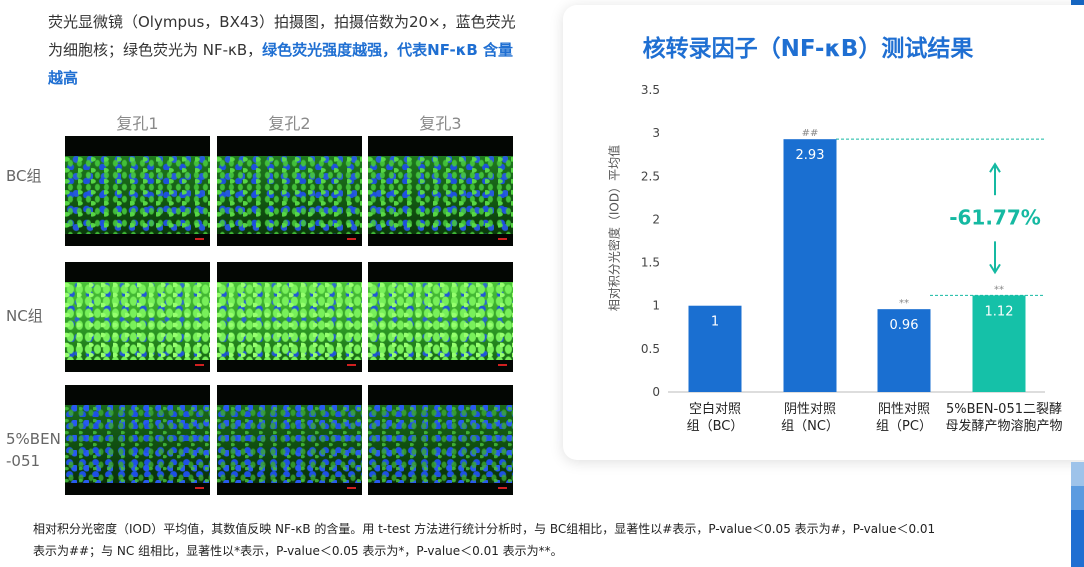  I want to click on annotation-percent: -61.77%, so click(995, 217).